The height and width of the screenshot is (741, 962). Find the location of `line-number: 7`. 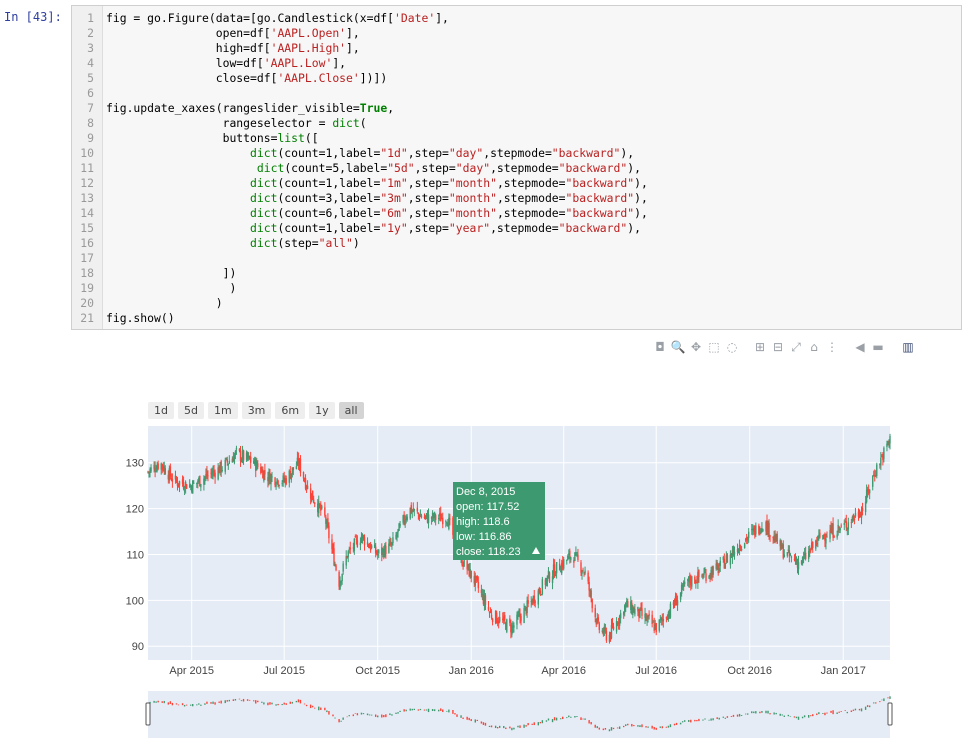

line-number: 7 is located at coordinates (90, 108).